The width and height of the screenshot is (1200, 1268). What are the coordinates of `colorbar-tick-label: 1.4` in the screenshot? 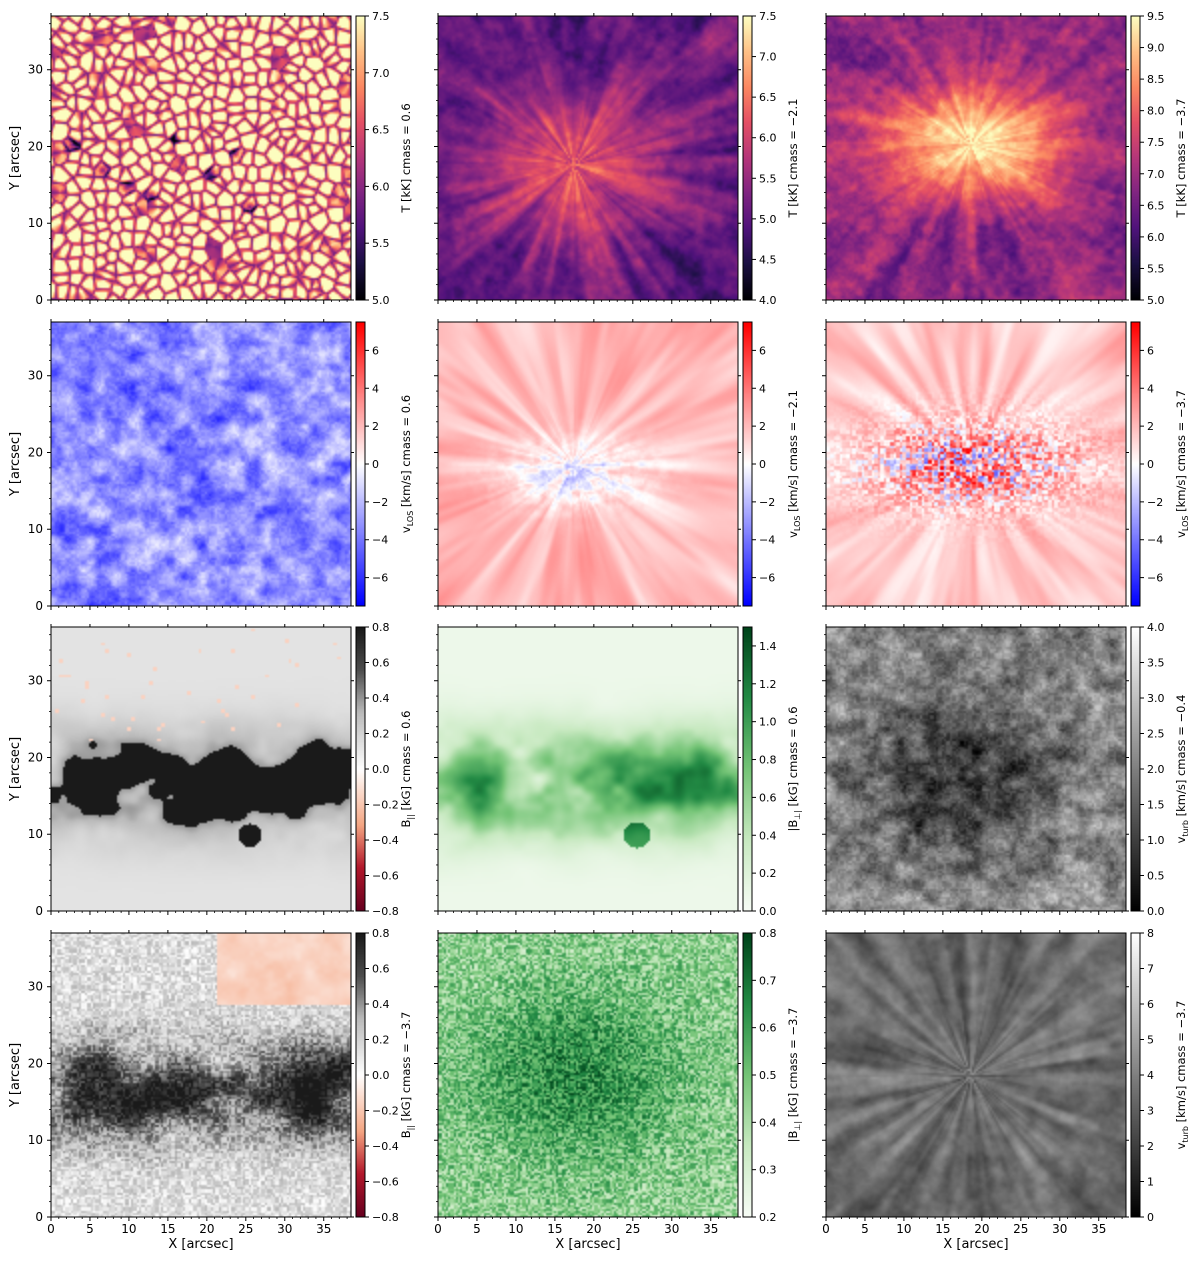 It's located at (768, 646).